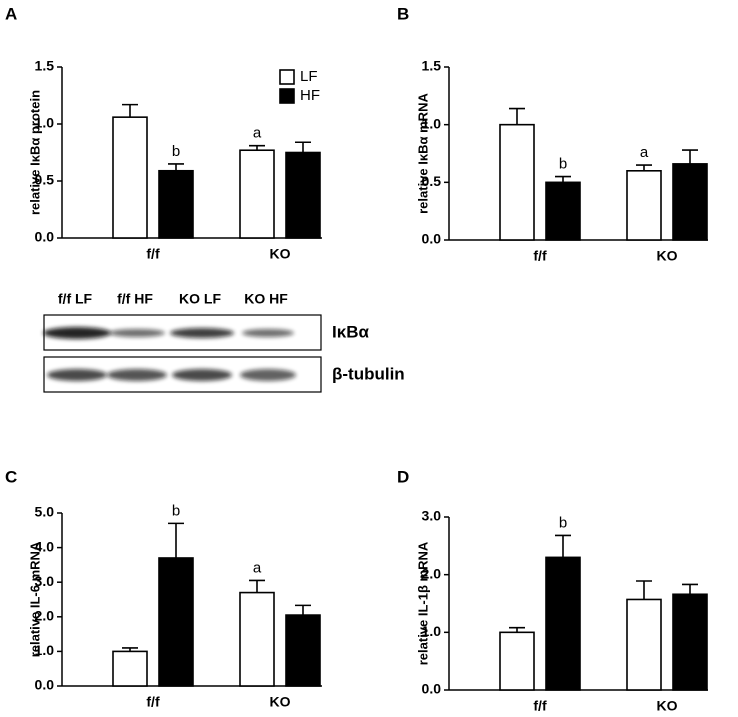  I want to click on lane-label: KO HF, so click(266, 299).